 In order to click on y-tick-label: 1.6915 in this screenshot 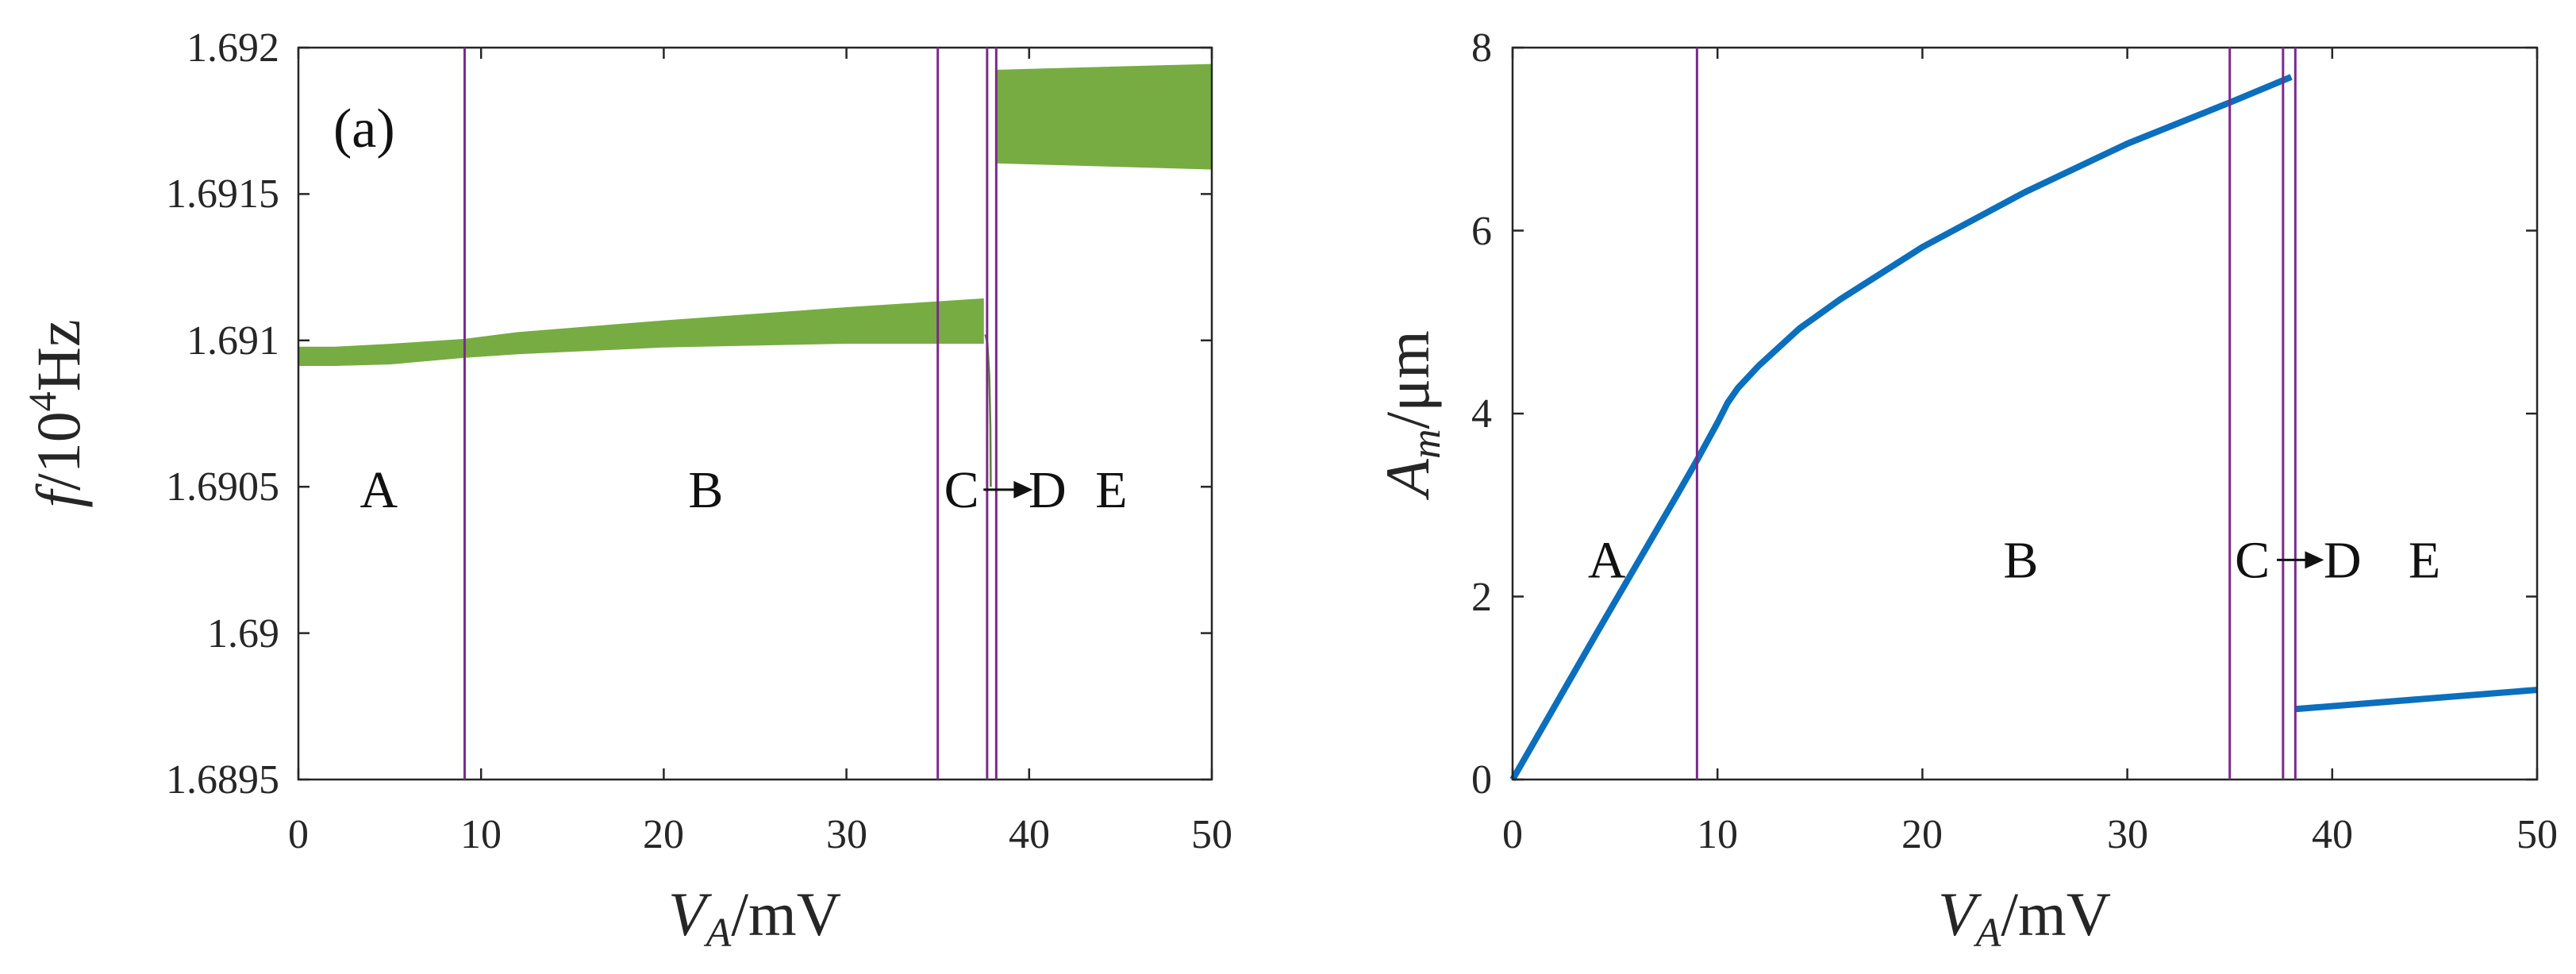, I will do `click(222, 194)`.